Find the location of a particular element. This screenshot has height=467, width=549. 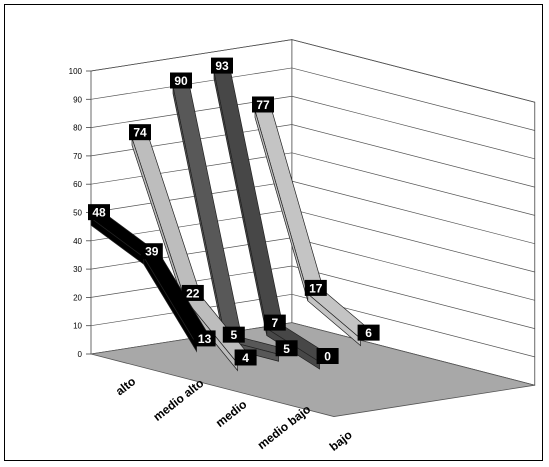

data-label: 93 is located at coordinates (222, 65).